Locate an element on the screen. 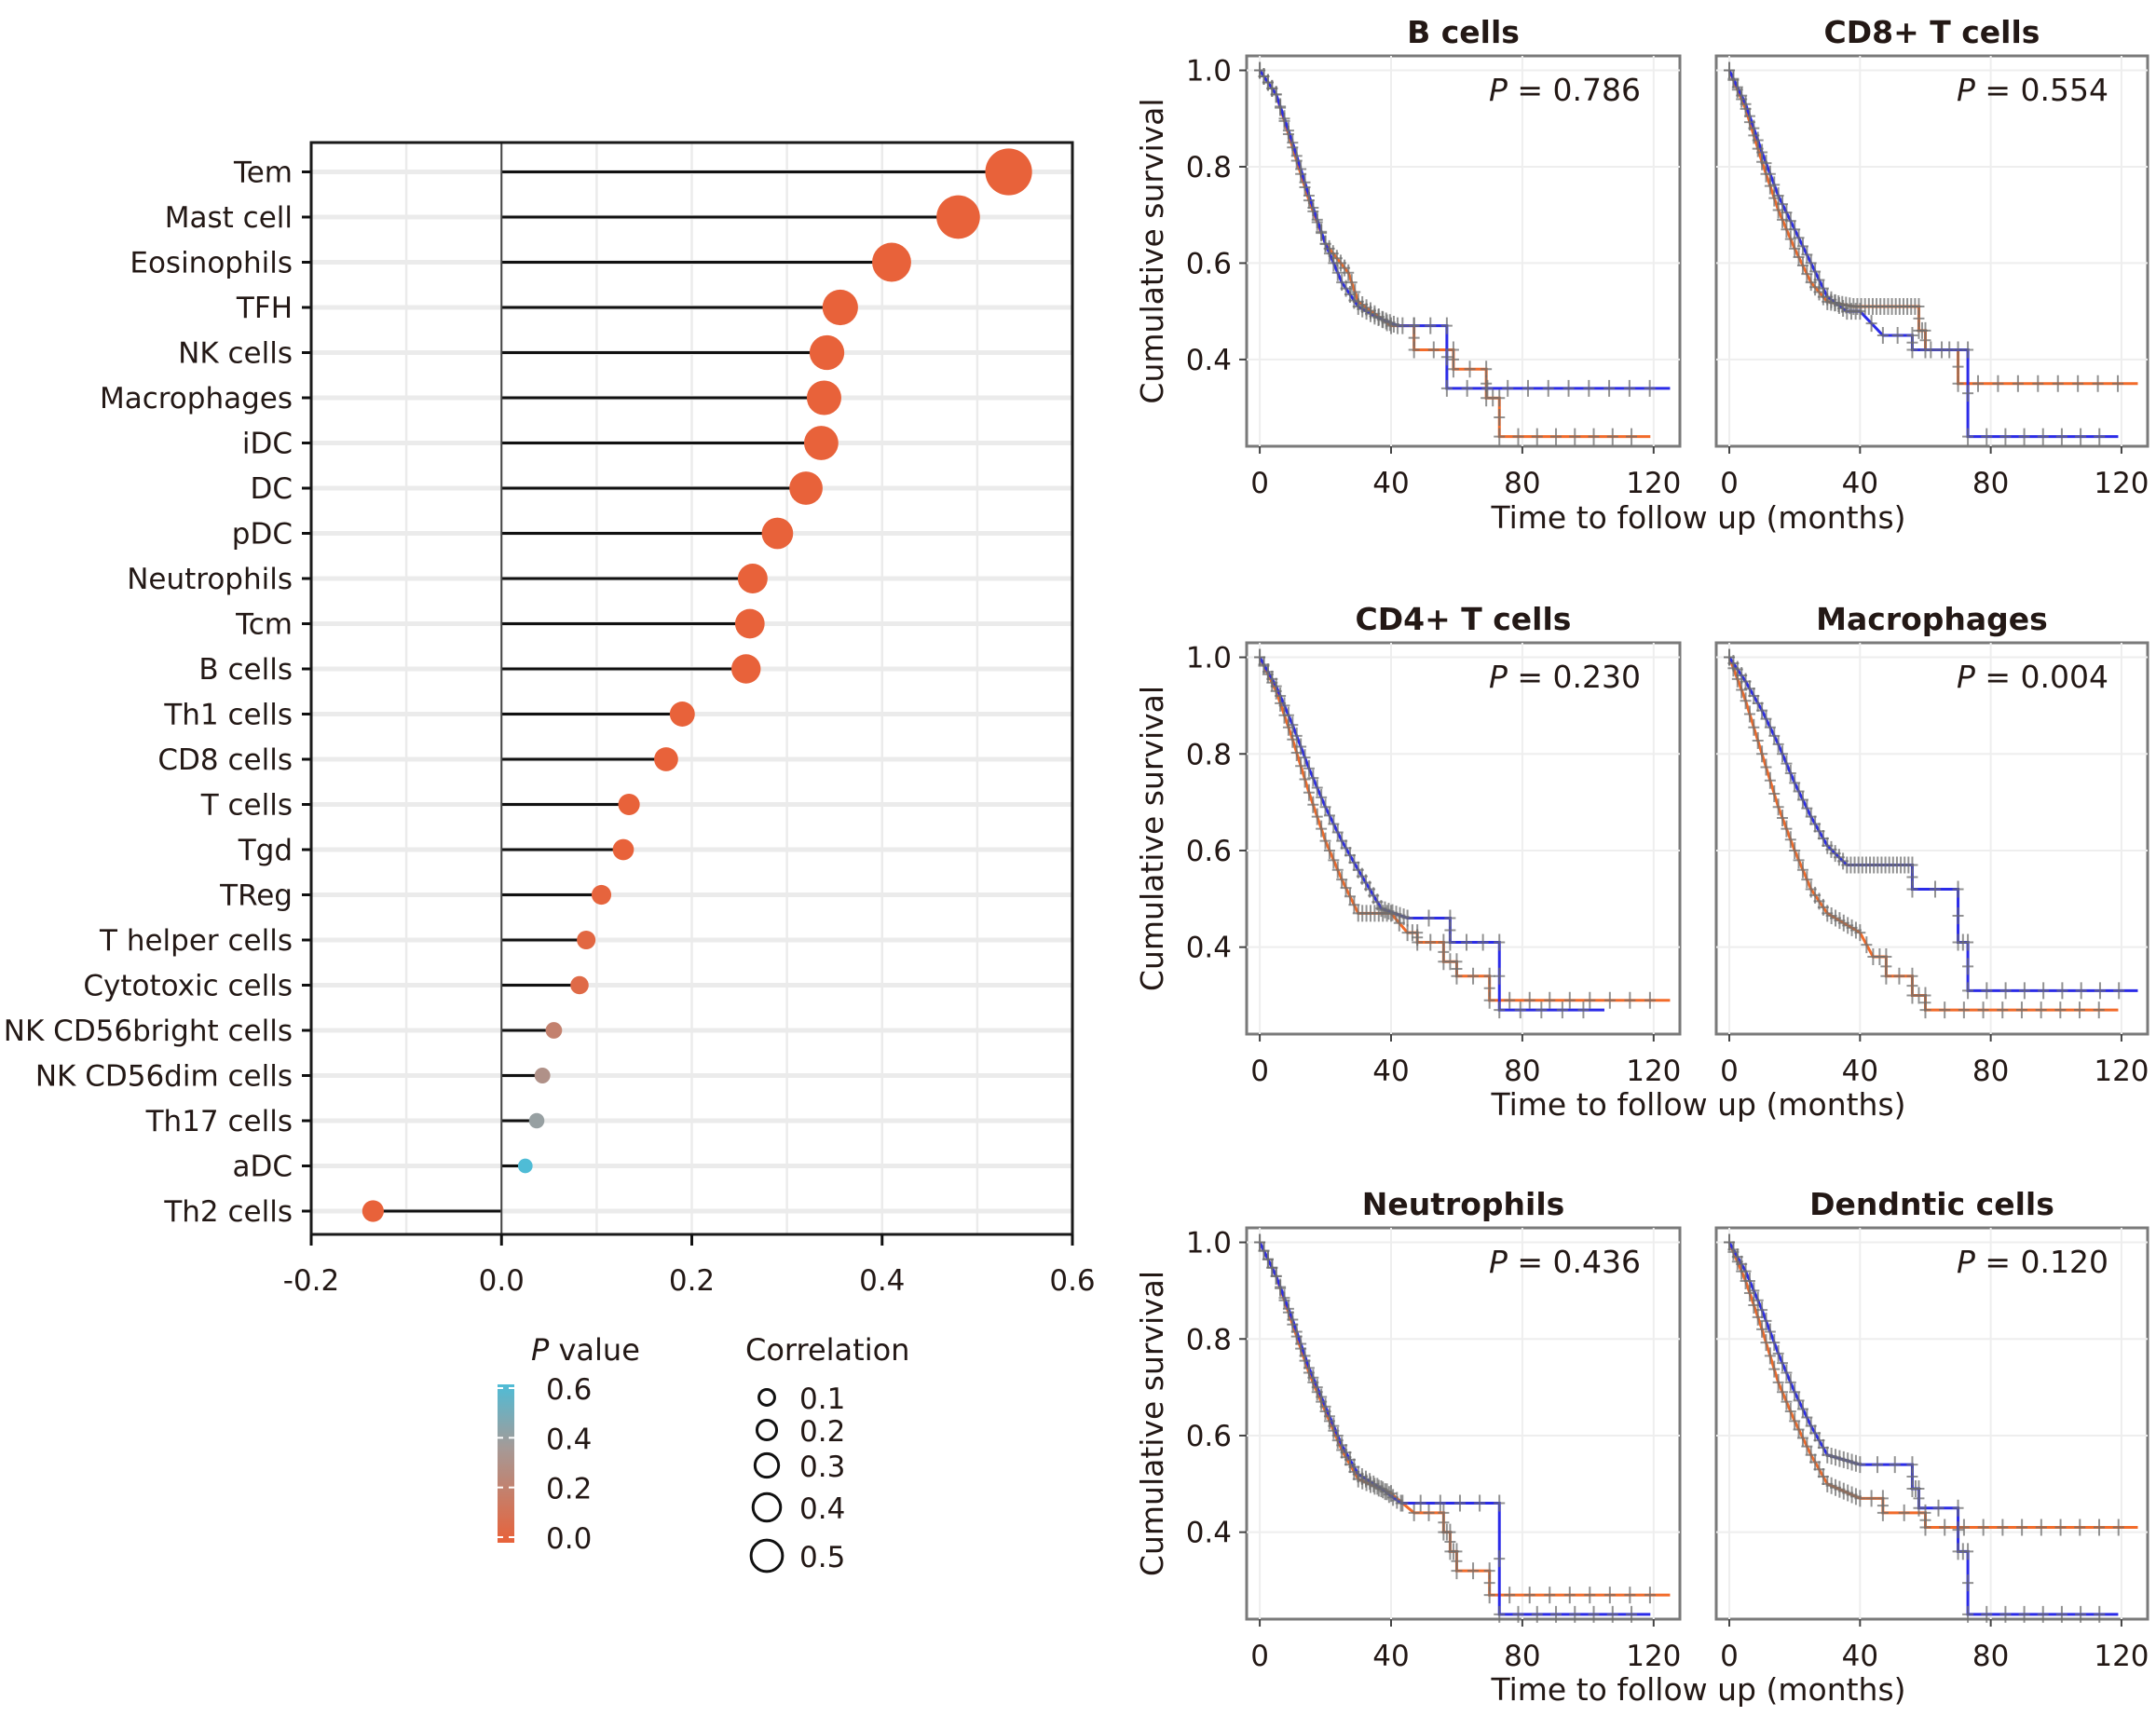 This screenshot has width=2156, height=1730. panel-y-tick-label: 0.4 is located at coordinates (1209, 948).